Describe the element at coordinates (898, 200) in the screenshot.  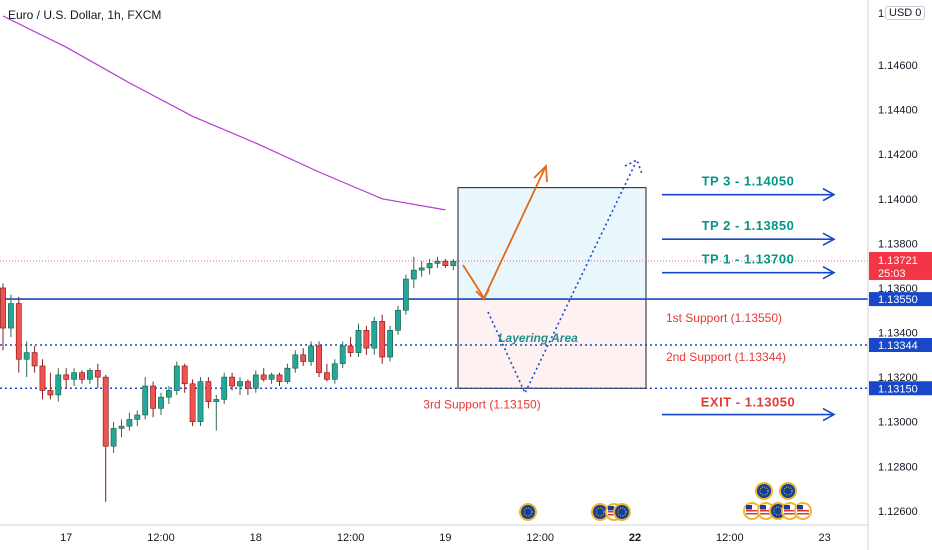
I see `price-tick-label: 1.14000` at that location.